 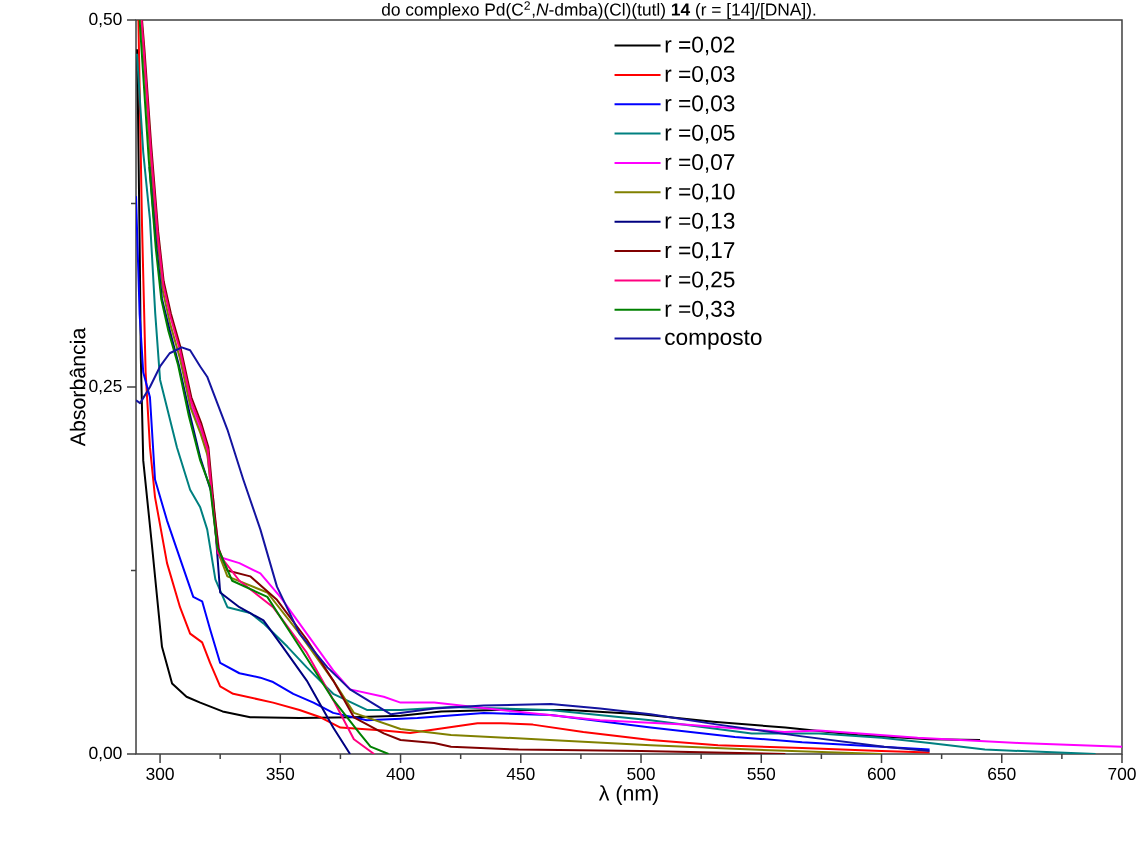 I want to click on legend-label: composto, so click(x=713, y=340).